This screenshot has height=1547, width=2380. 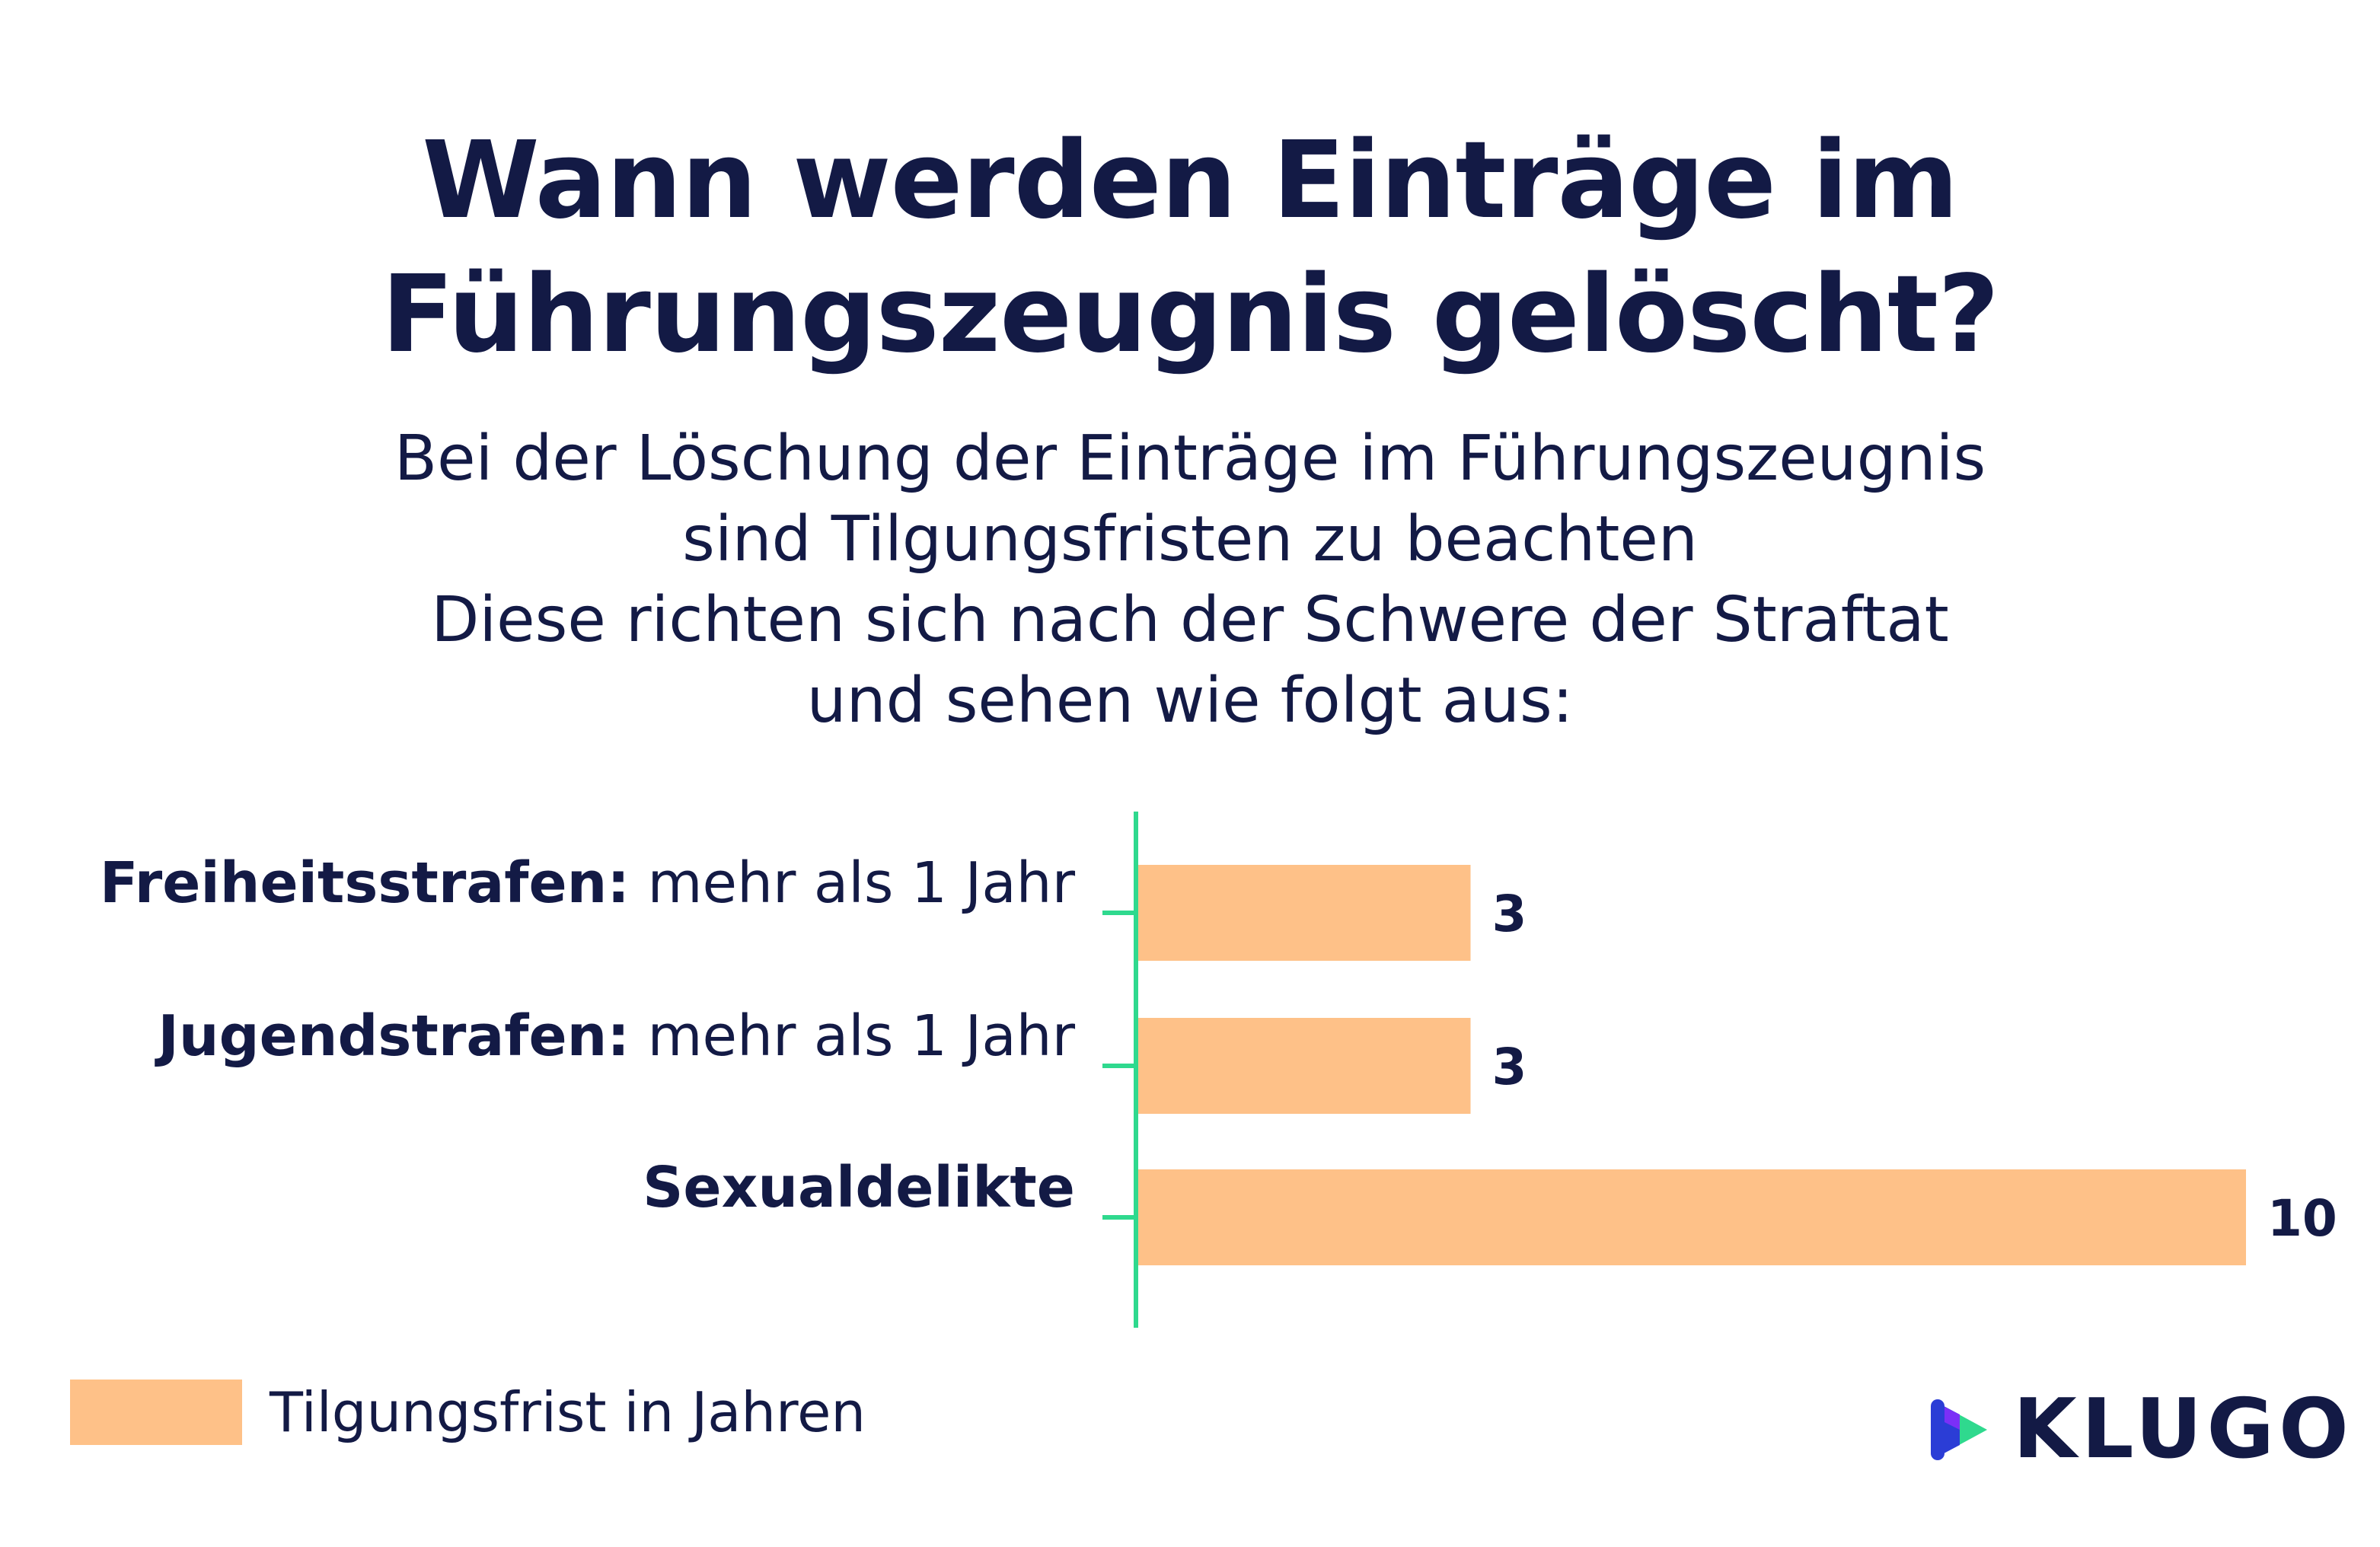 I want to click on chart-title-line-2: Führungszeugnis gelöscht?, so click(x=1190, y=315).